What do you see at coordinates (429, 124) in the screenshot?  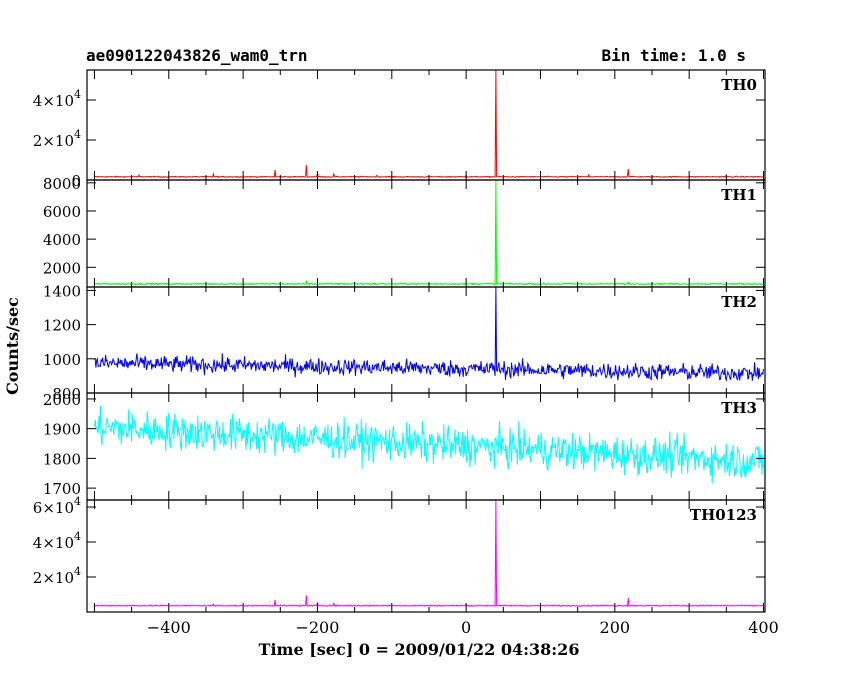 I see `series-line-th0` at bounding box center [429, 124].